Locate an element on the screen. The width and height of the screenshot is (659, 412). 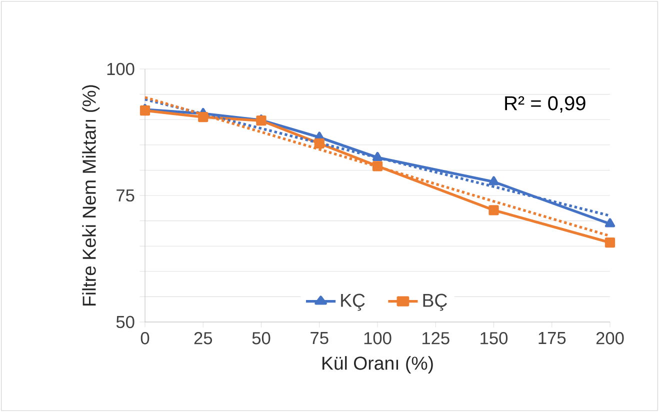
x-tick-label: 125 is located at coordinates (436, 338).